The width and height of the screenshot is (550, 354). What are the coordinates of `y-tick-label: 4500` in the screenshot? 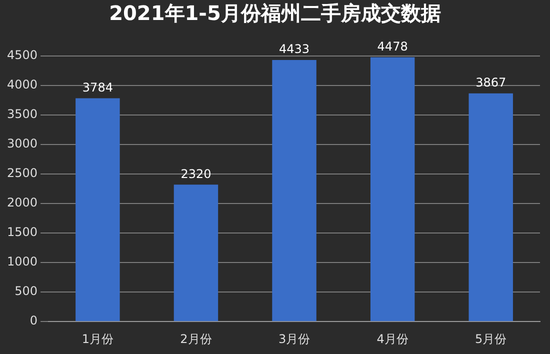 It's located at (22, 55).